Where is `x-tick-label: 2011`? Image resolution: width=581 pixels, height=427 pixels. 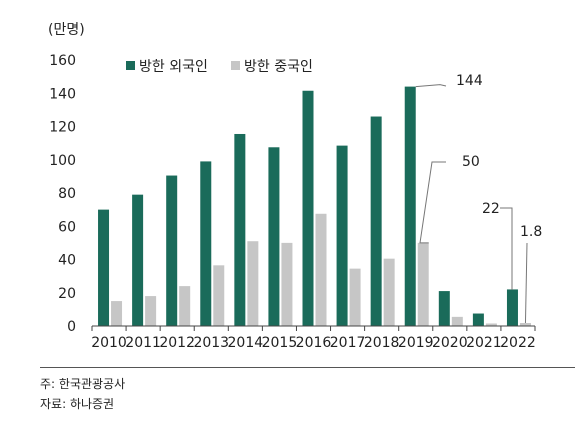 x-tick-label: 2011 is located at coordinates (143, 343).